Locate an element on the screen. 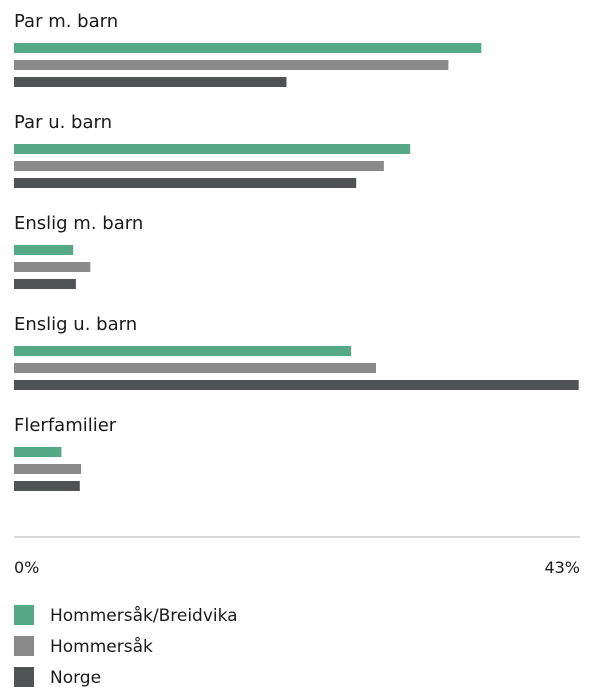 The height and width of the screenshot is (689, 590). legend-label: Hommersåk is located at coordinates (101, 646).